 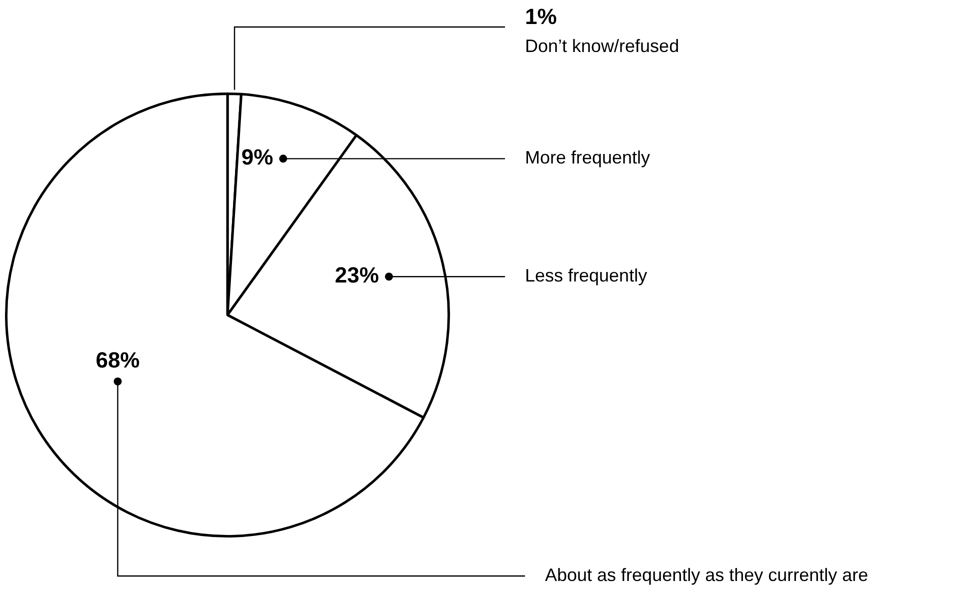 I want to click on data-label: 9%, so click(x=257, y=157).